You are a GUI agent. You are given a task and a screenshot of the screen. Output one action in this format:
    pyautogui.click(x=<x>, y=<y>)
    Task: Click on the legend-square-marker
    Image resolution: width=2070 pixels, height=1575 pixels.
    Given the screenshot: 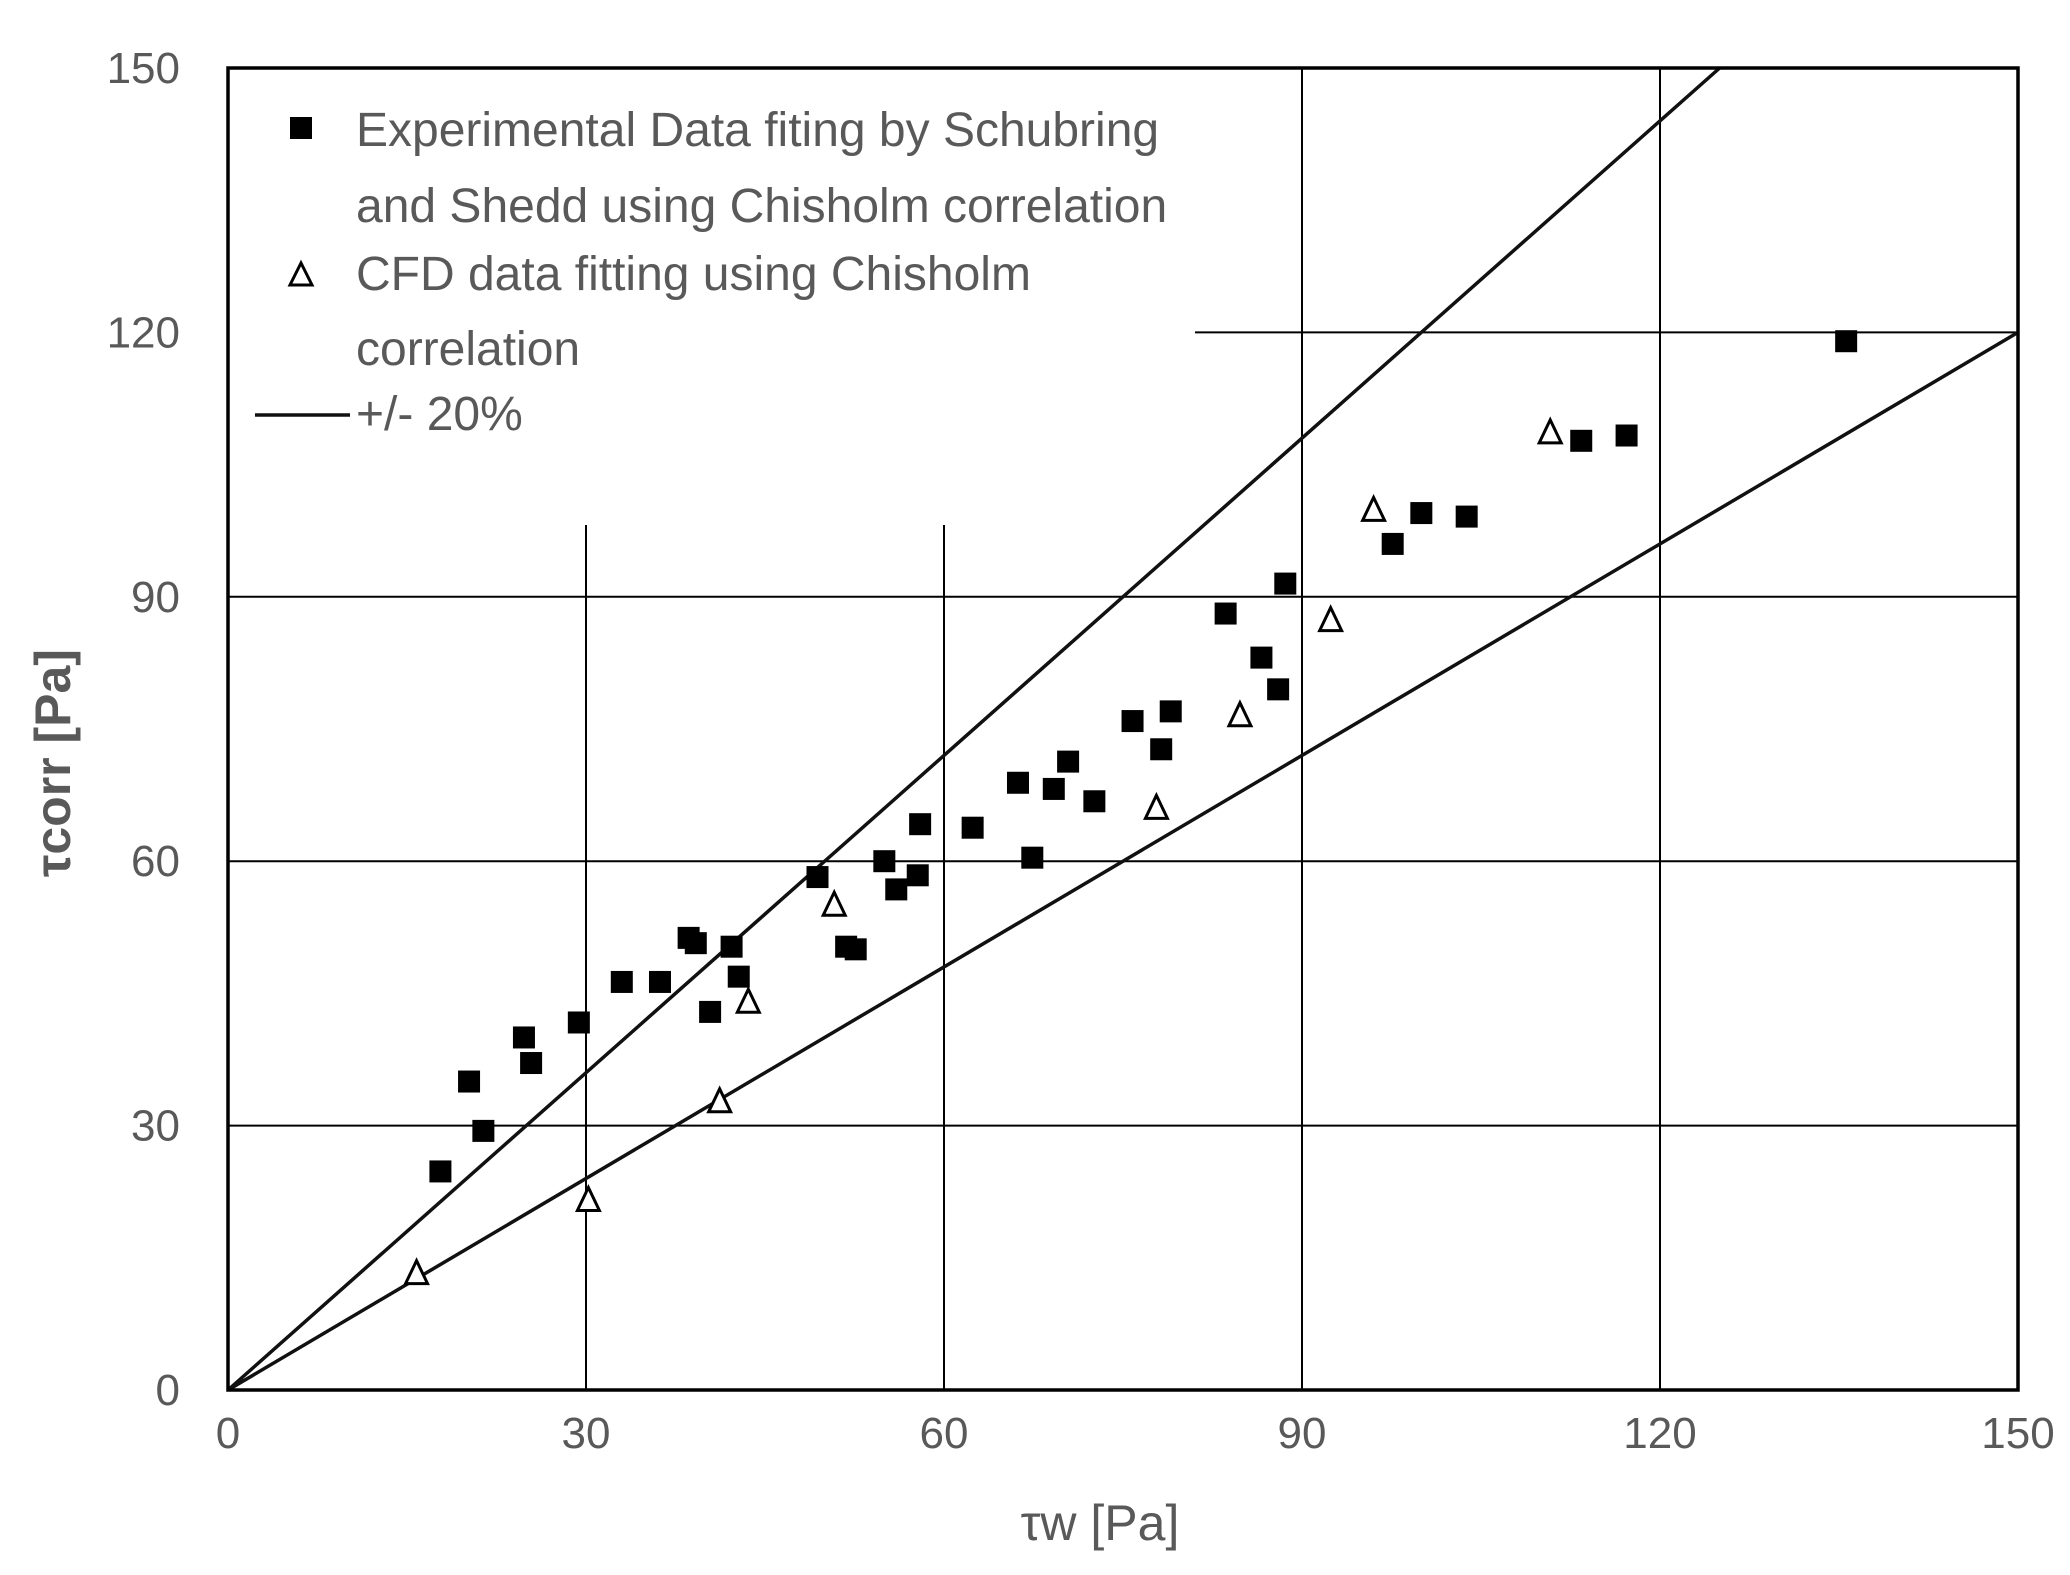 What is the action you would take?
    pyautogui.click(x=301, y=128)
    